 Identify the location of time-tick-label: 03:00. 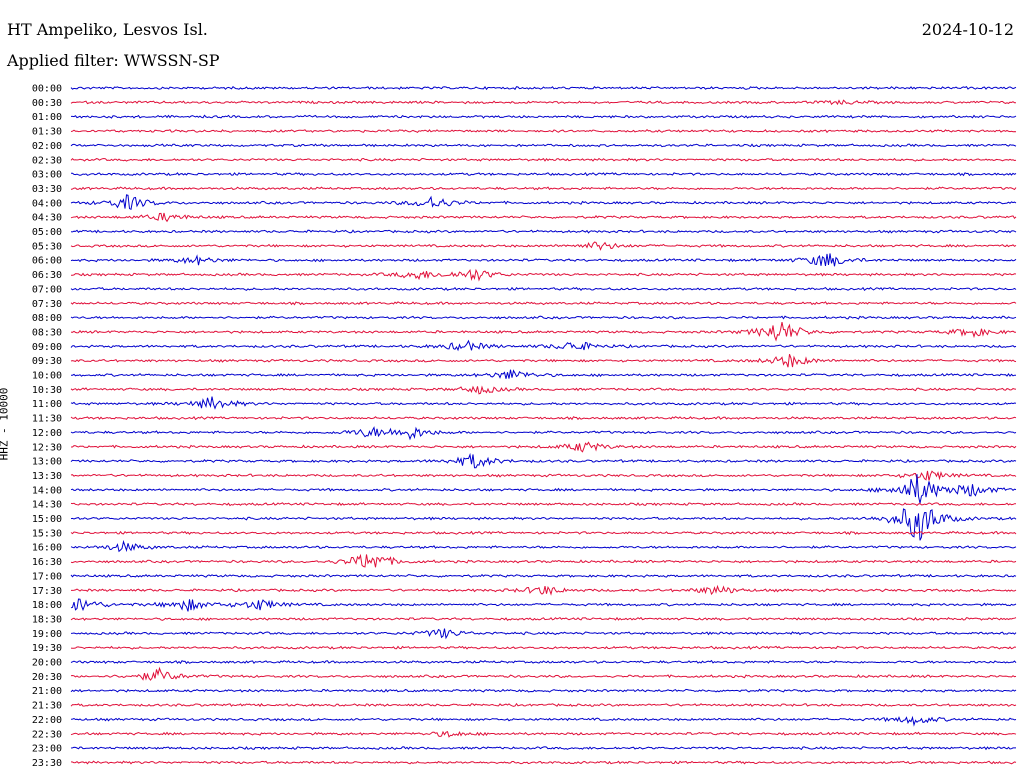
(47, 175).